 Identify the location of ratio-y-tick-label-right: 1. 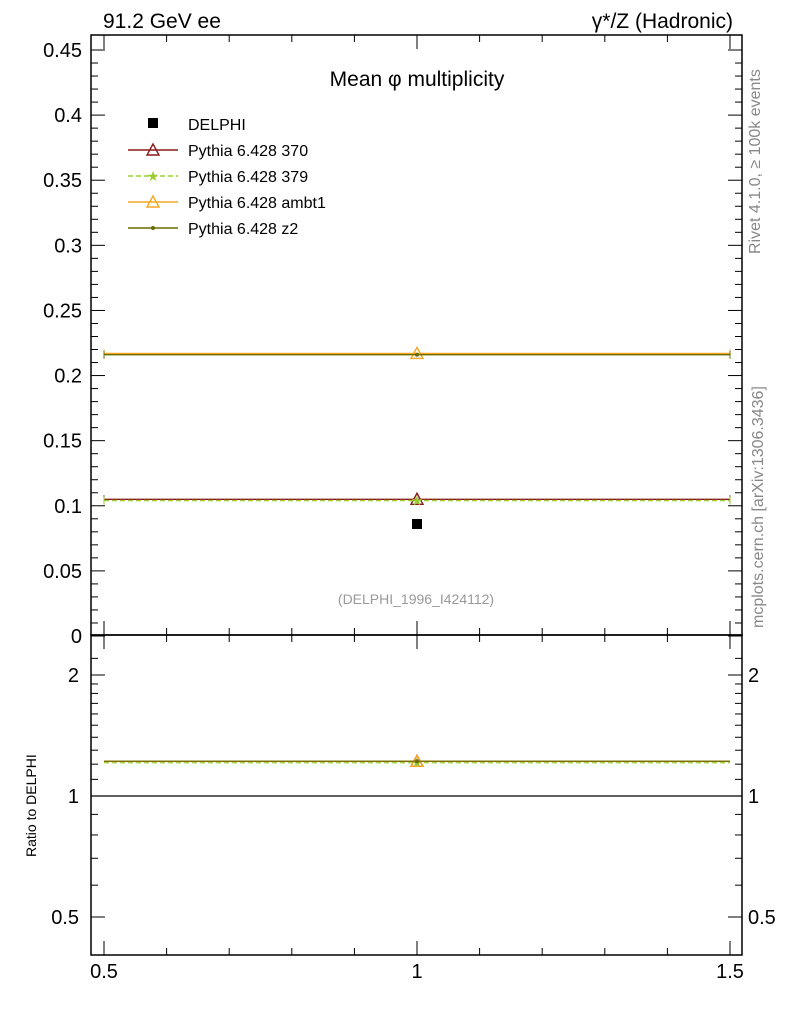
(753, 797).